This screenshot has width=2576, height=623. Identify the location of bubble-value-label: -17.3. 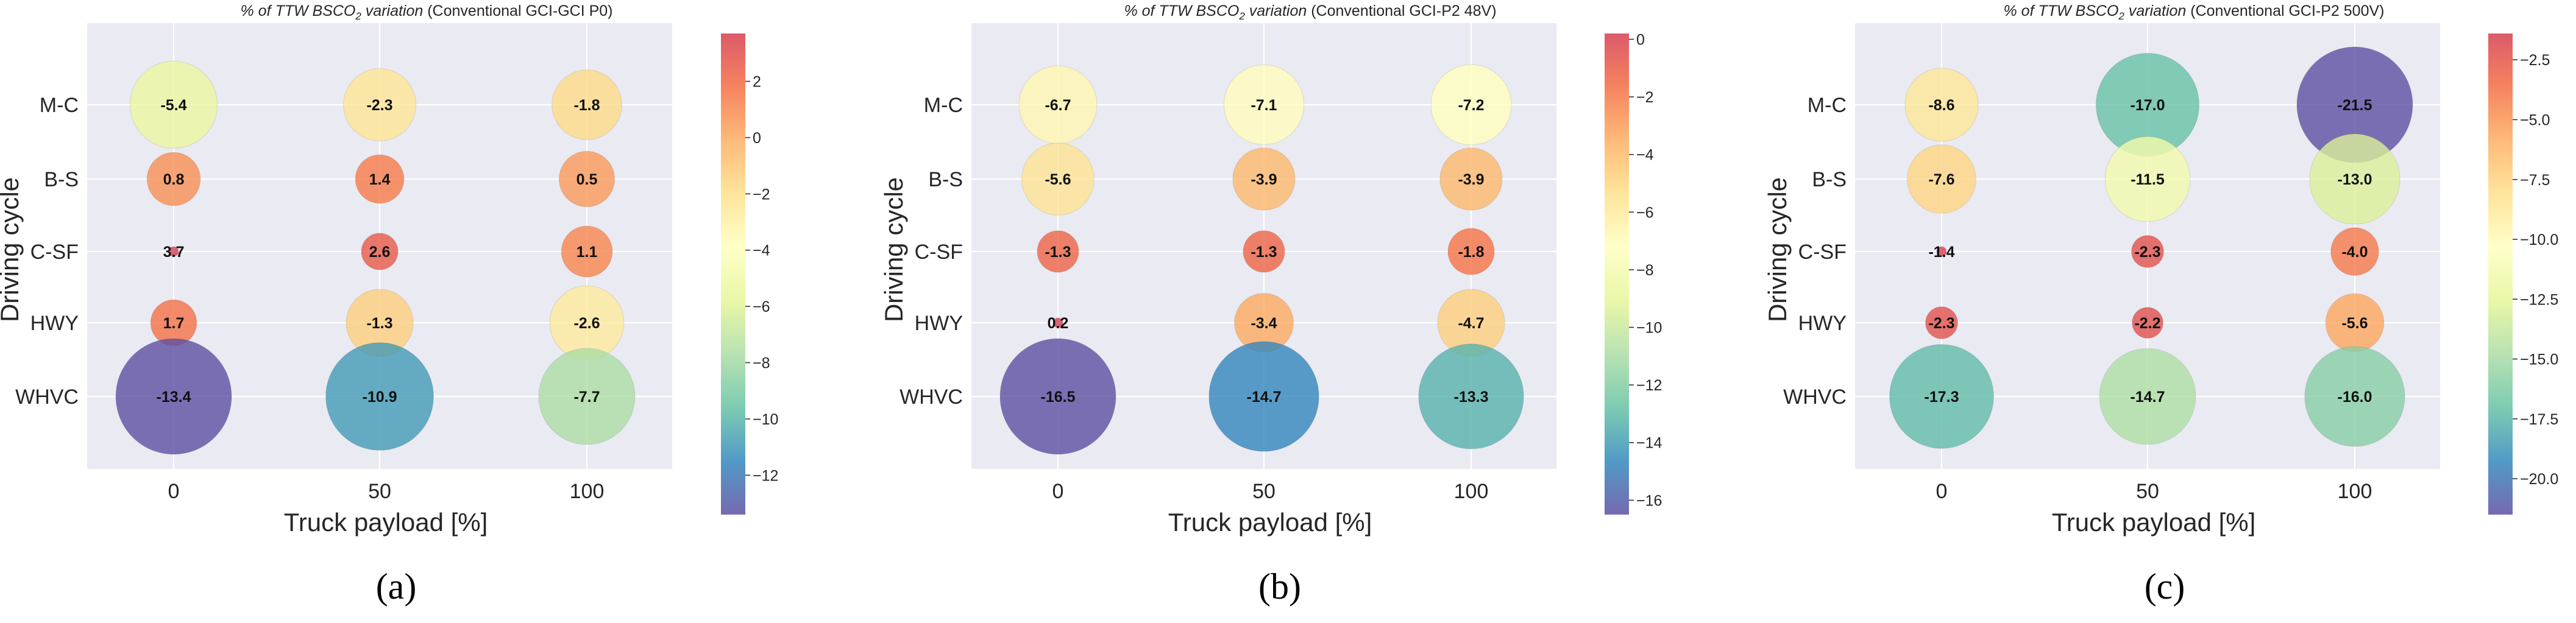
(1942, 397).